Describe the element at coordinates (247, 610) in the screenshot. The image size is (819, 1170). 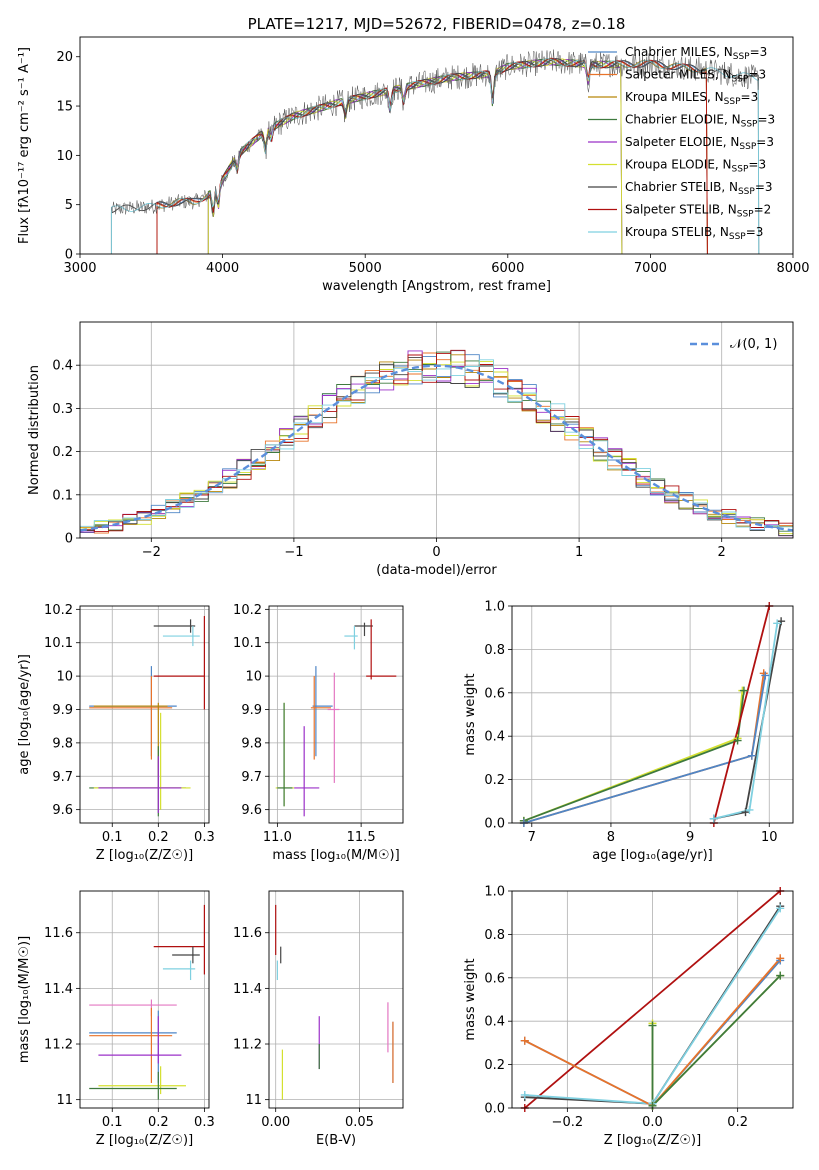
I see `y-tick-label: 10.2` at that location.